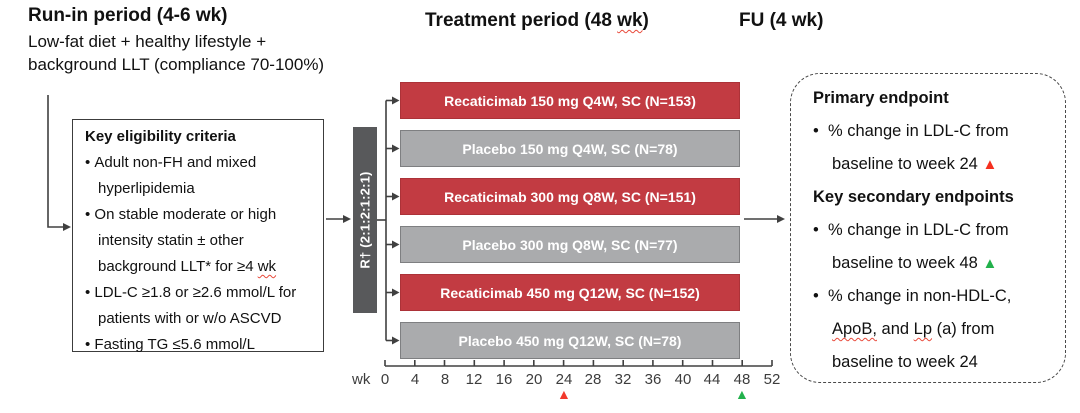 The width and height of the screenshot is (1080, 413). I want to click on treatment-period-header: Treatment period (48 wk), so click(537, 21).